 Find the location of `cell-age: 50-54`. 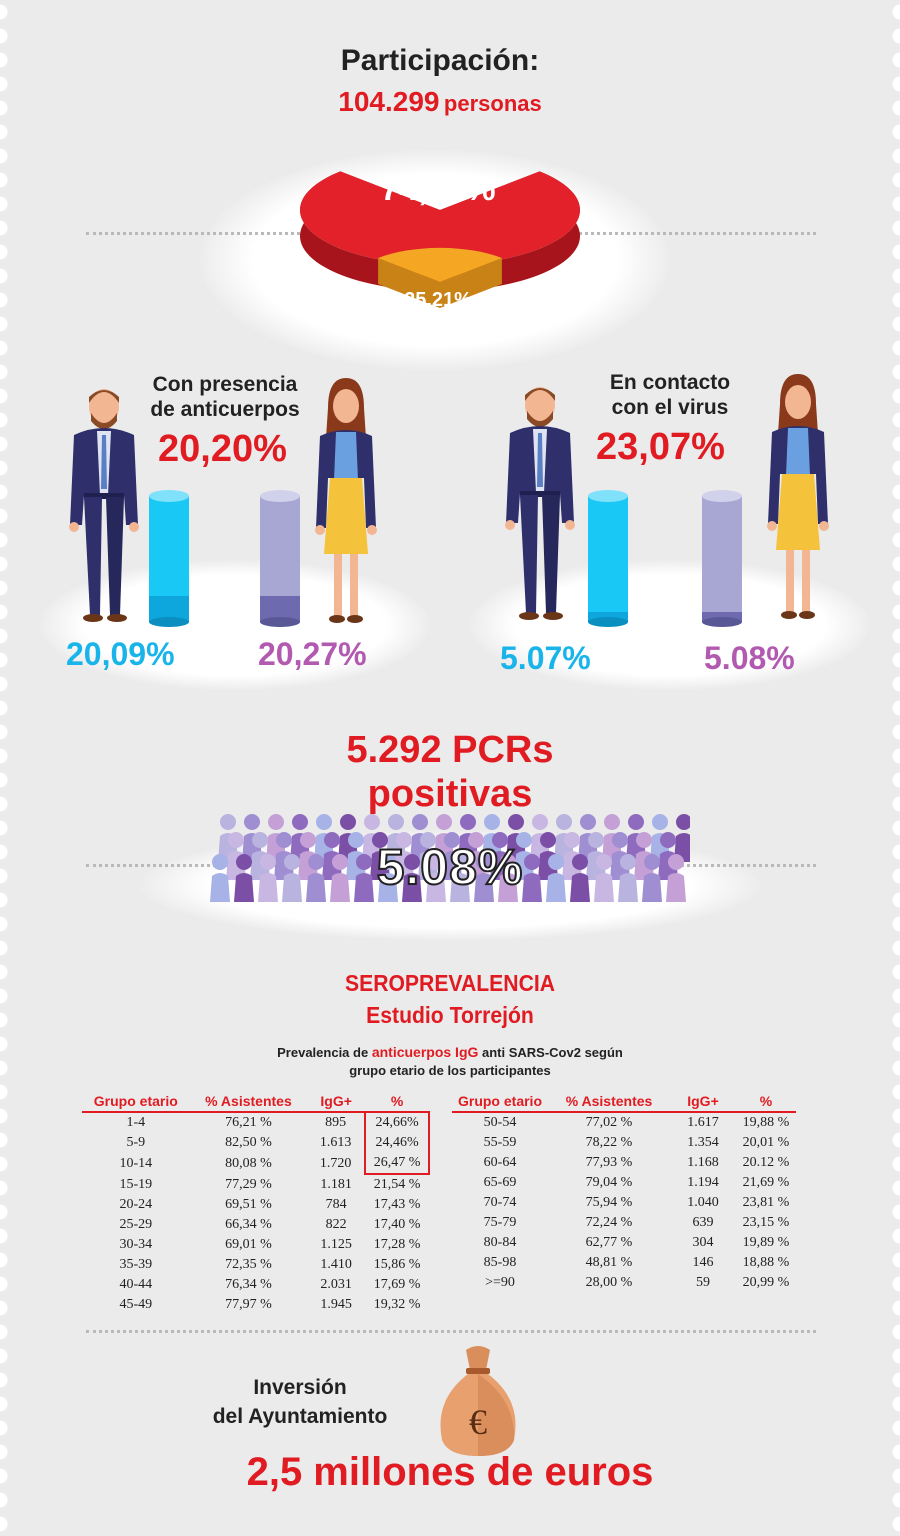

cell-age: 50-54 is located at coordinates (500, 1122).